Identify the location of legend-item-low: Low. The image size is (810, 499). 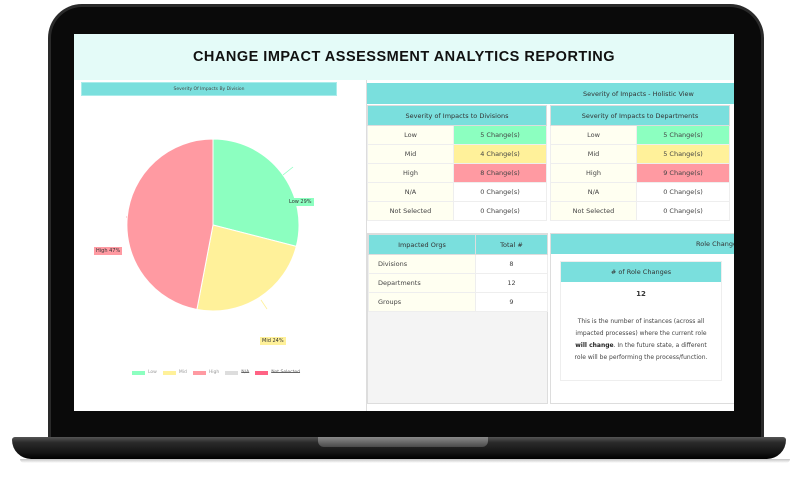
(144, 372).